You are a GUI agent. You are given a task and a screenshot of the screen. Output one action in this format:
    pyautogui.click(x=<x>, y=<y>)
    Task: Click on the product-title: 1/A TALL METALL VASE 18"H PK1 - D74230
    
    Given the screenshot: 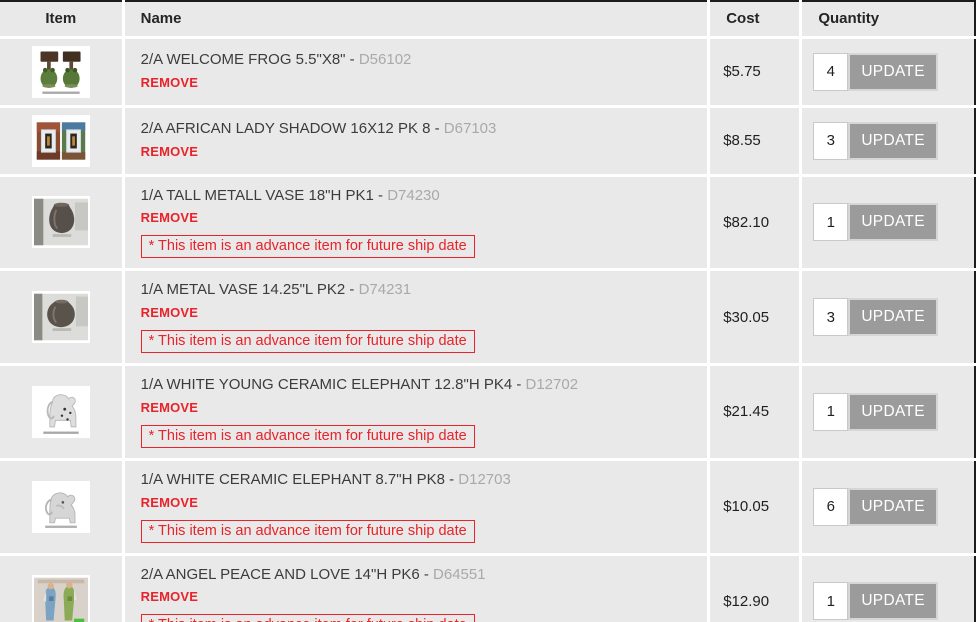 What is the action you would take?
    pyautogui.click(x=419, y=196)
    